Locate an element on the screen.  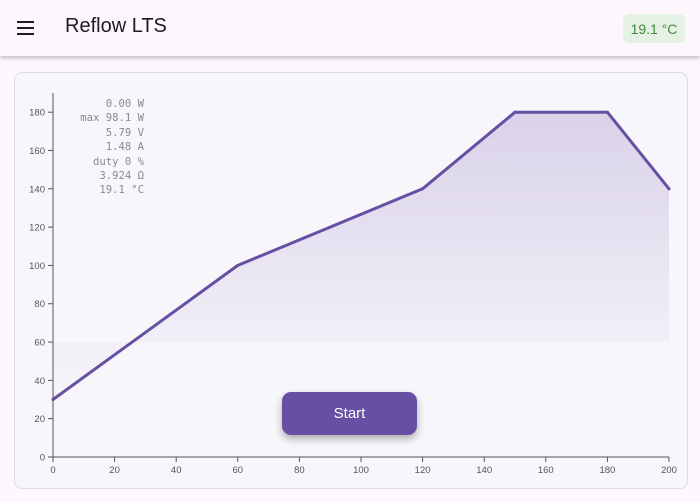
y-tick-label: 140 is located at coordinates (37, 189).